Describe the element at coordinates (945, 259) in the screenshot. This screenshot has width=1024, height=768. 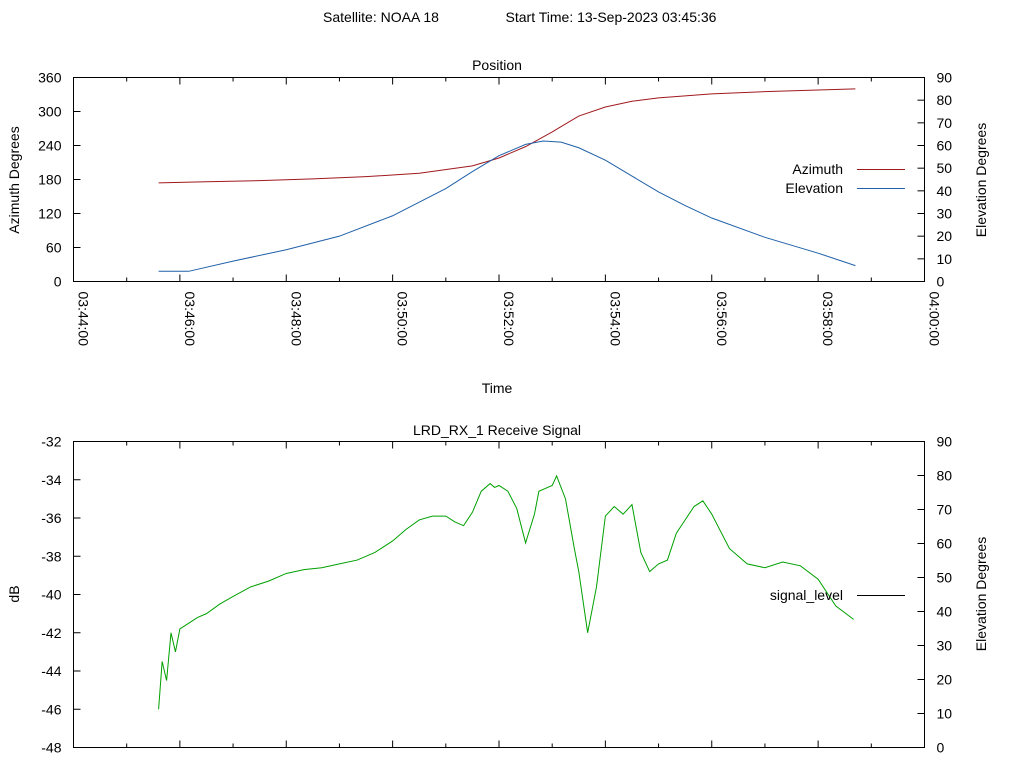
I see `position-y2-tick-label: 10` at that location.